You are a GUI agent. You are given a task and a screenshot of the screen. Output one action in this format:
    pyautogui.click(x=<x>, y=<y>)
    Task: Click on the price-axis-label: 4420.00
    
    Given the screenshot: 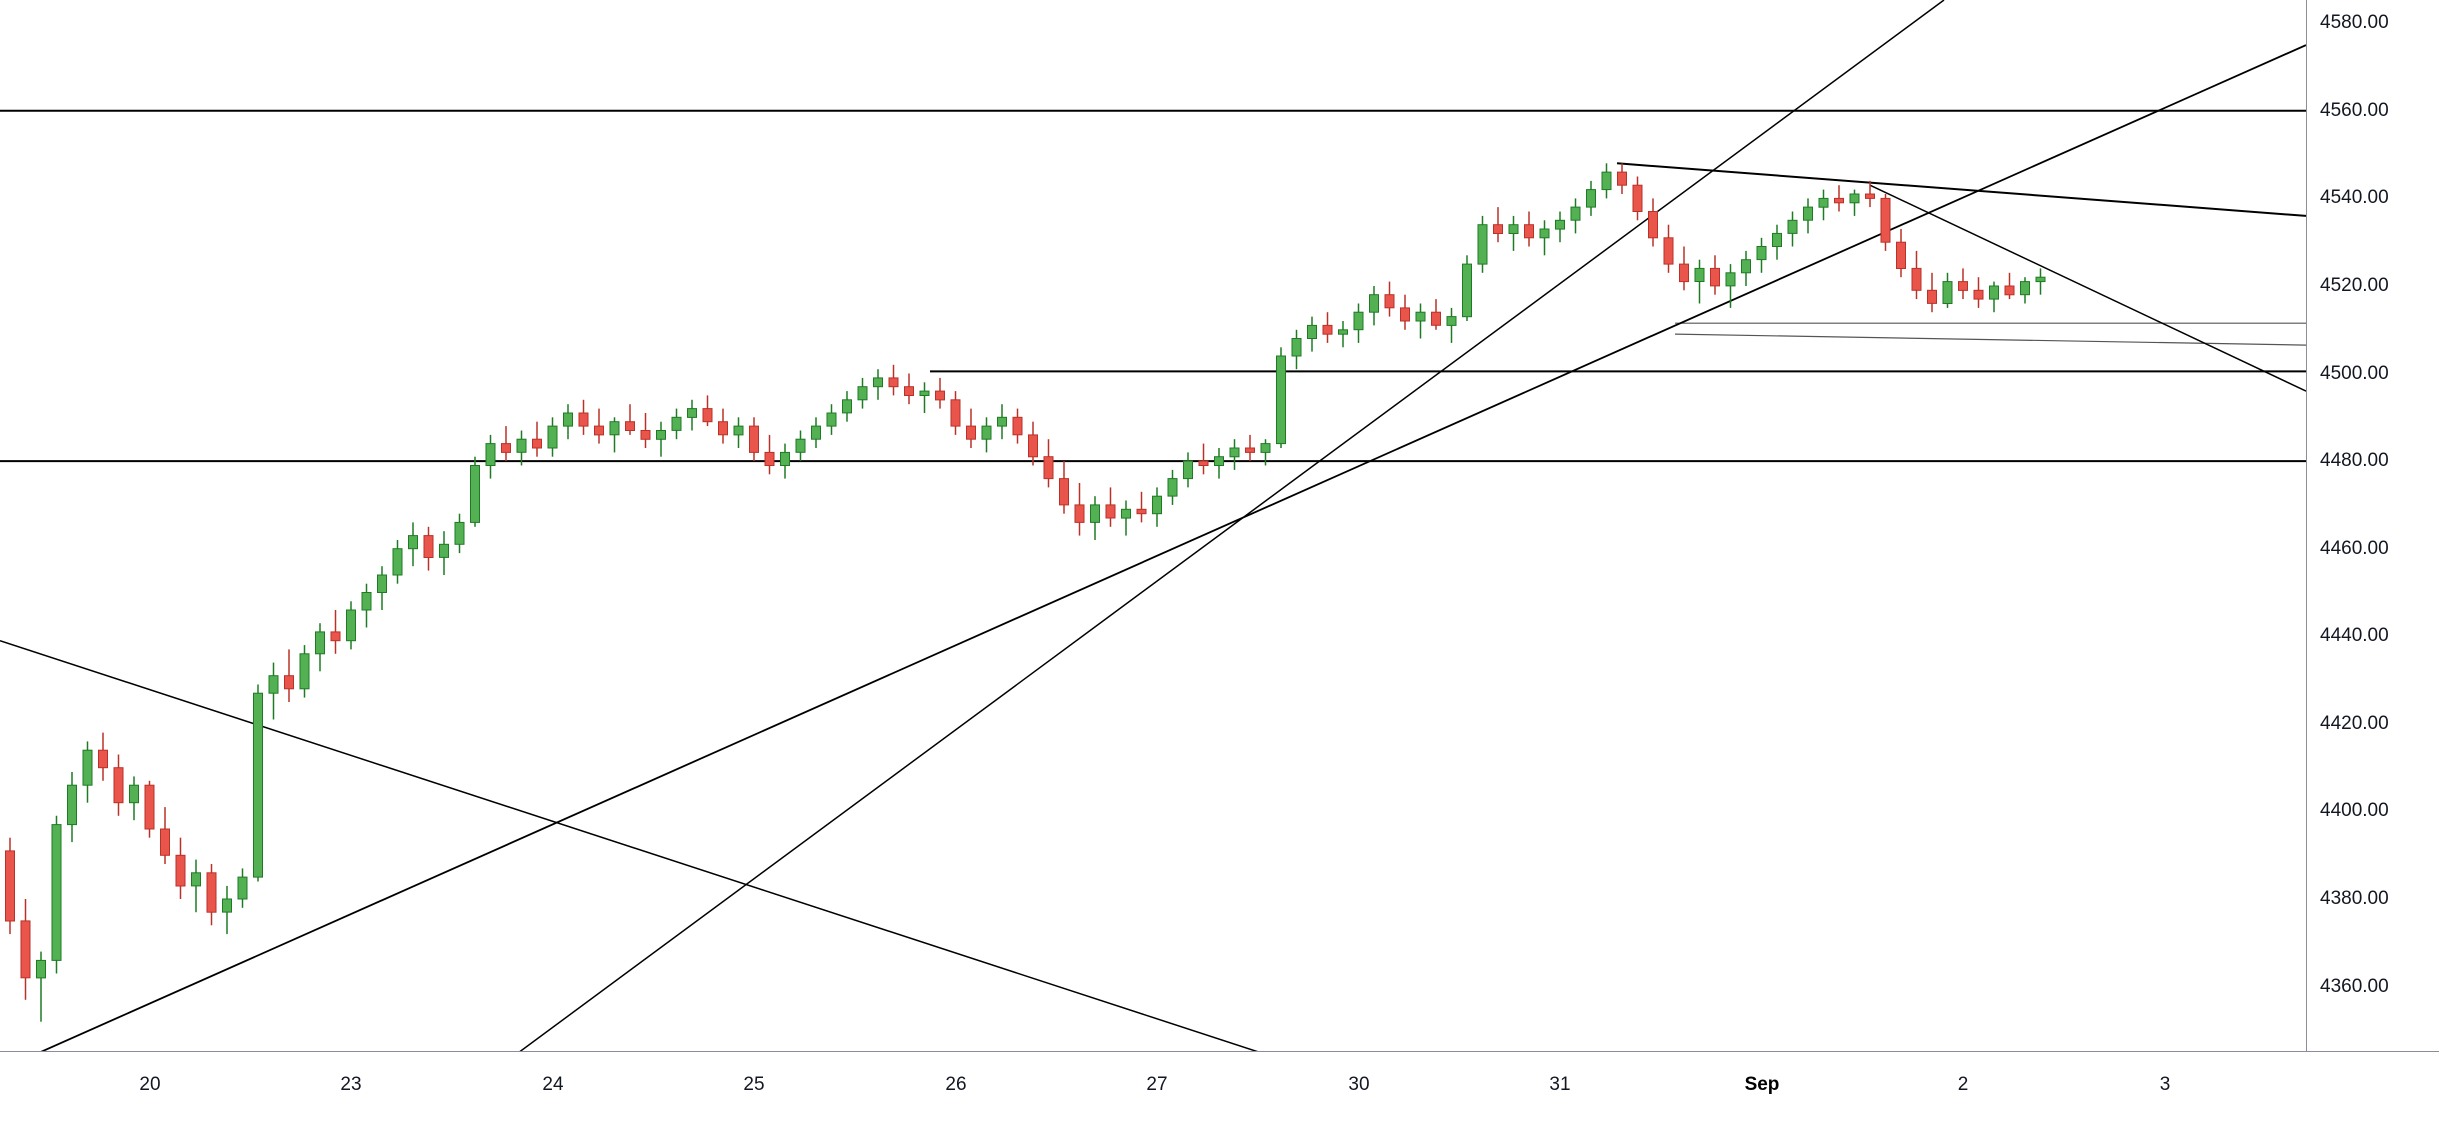 What is the action you would take?
    pyautogui.click(x=2354, y=723)
    